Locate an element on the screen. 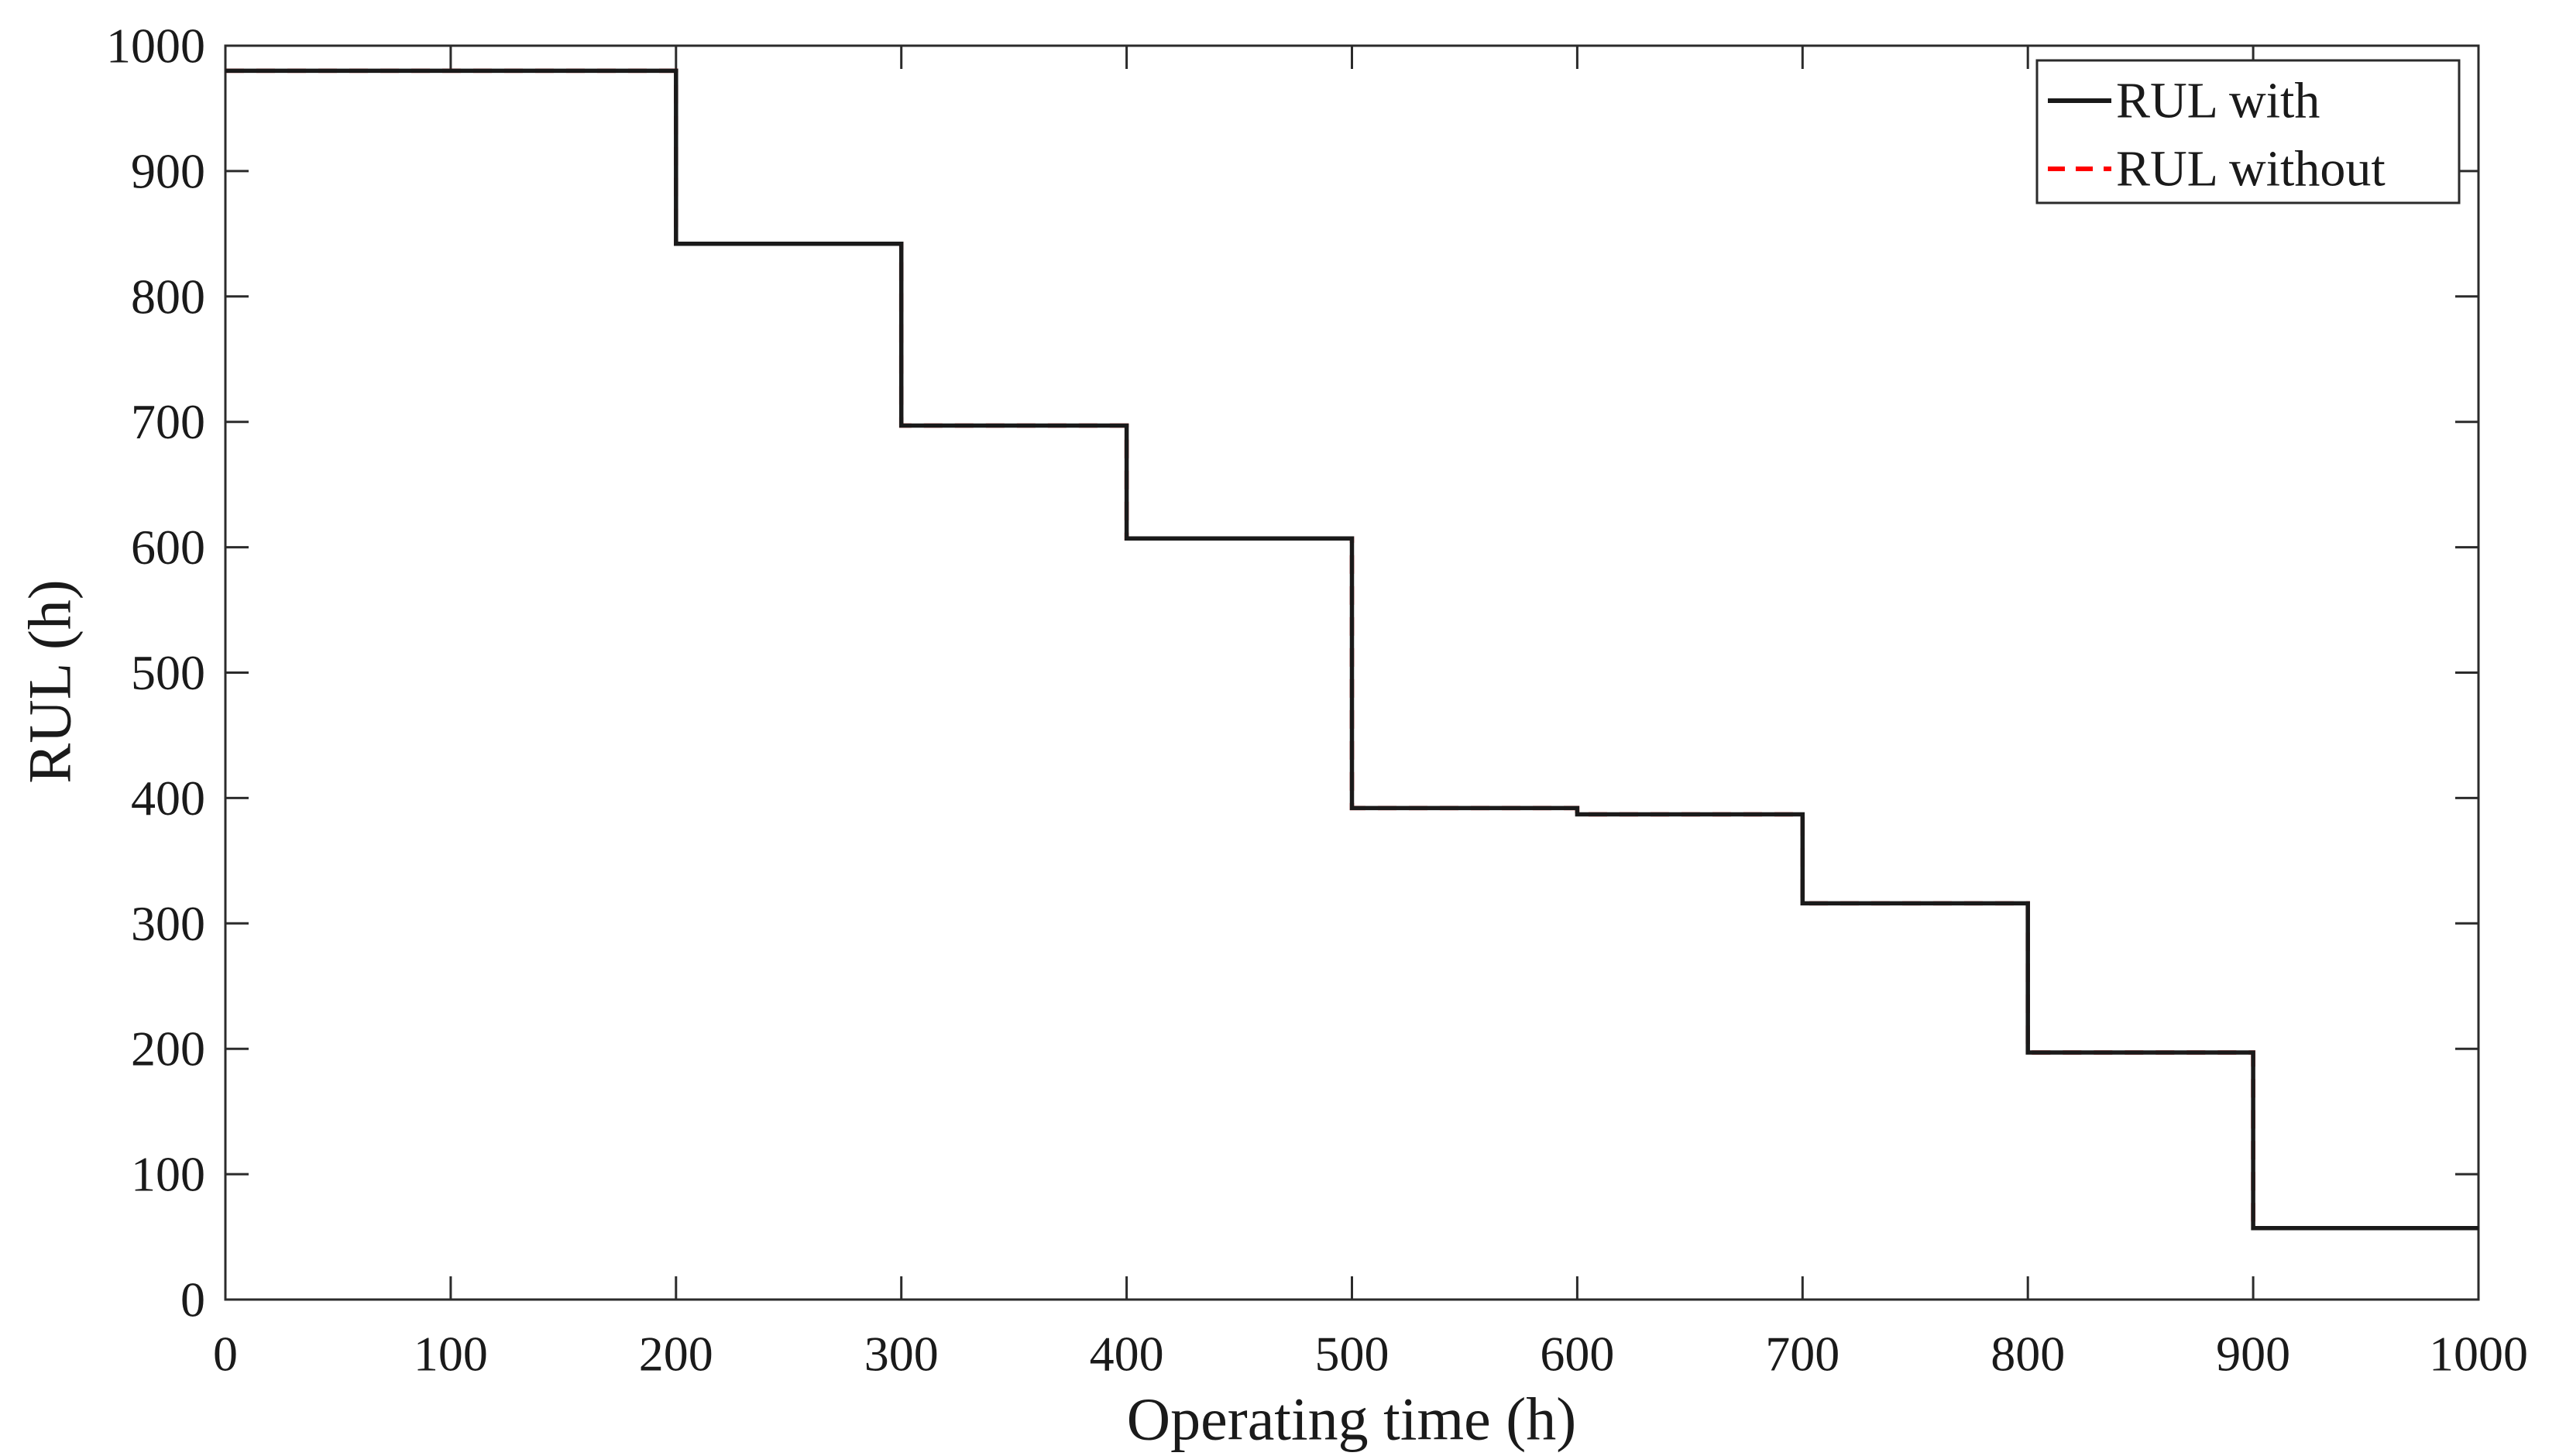  y-tick-label: 400 is located at coordinates (168, 798).